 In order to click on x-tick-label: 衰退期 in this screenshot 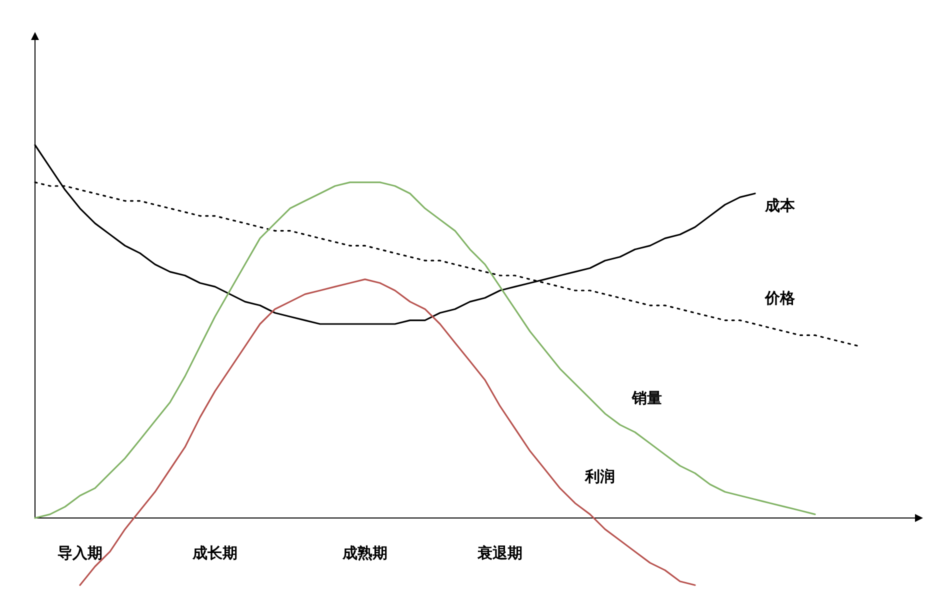, I will do `click(500, 553)`.